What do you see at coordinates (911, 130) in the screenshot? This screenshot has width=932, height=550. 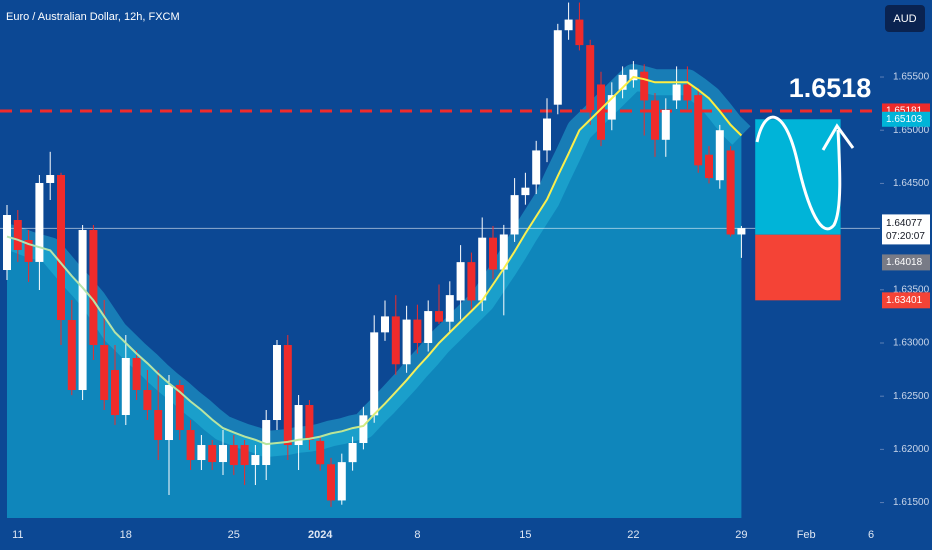 I see `y-tick-label: 1.65000` at bounding box center [911, 130].